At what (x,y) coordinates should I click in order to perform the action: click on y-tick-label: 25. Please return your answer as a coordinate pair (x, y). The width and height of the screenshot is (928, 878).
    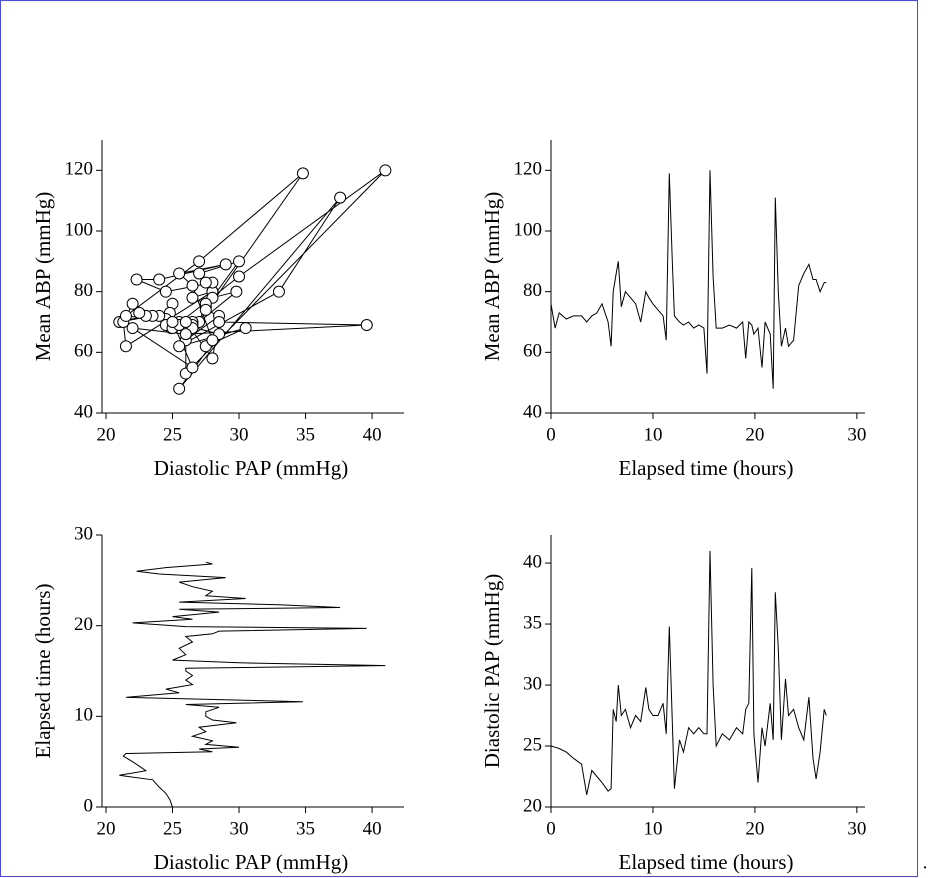
    Looking at the image, I should click on (532, 744).